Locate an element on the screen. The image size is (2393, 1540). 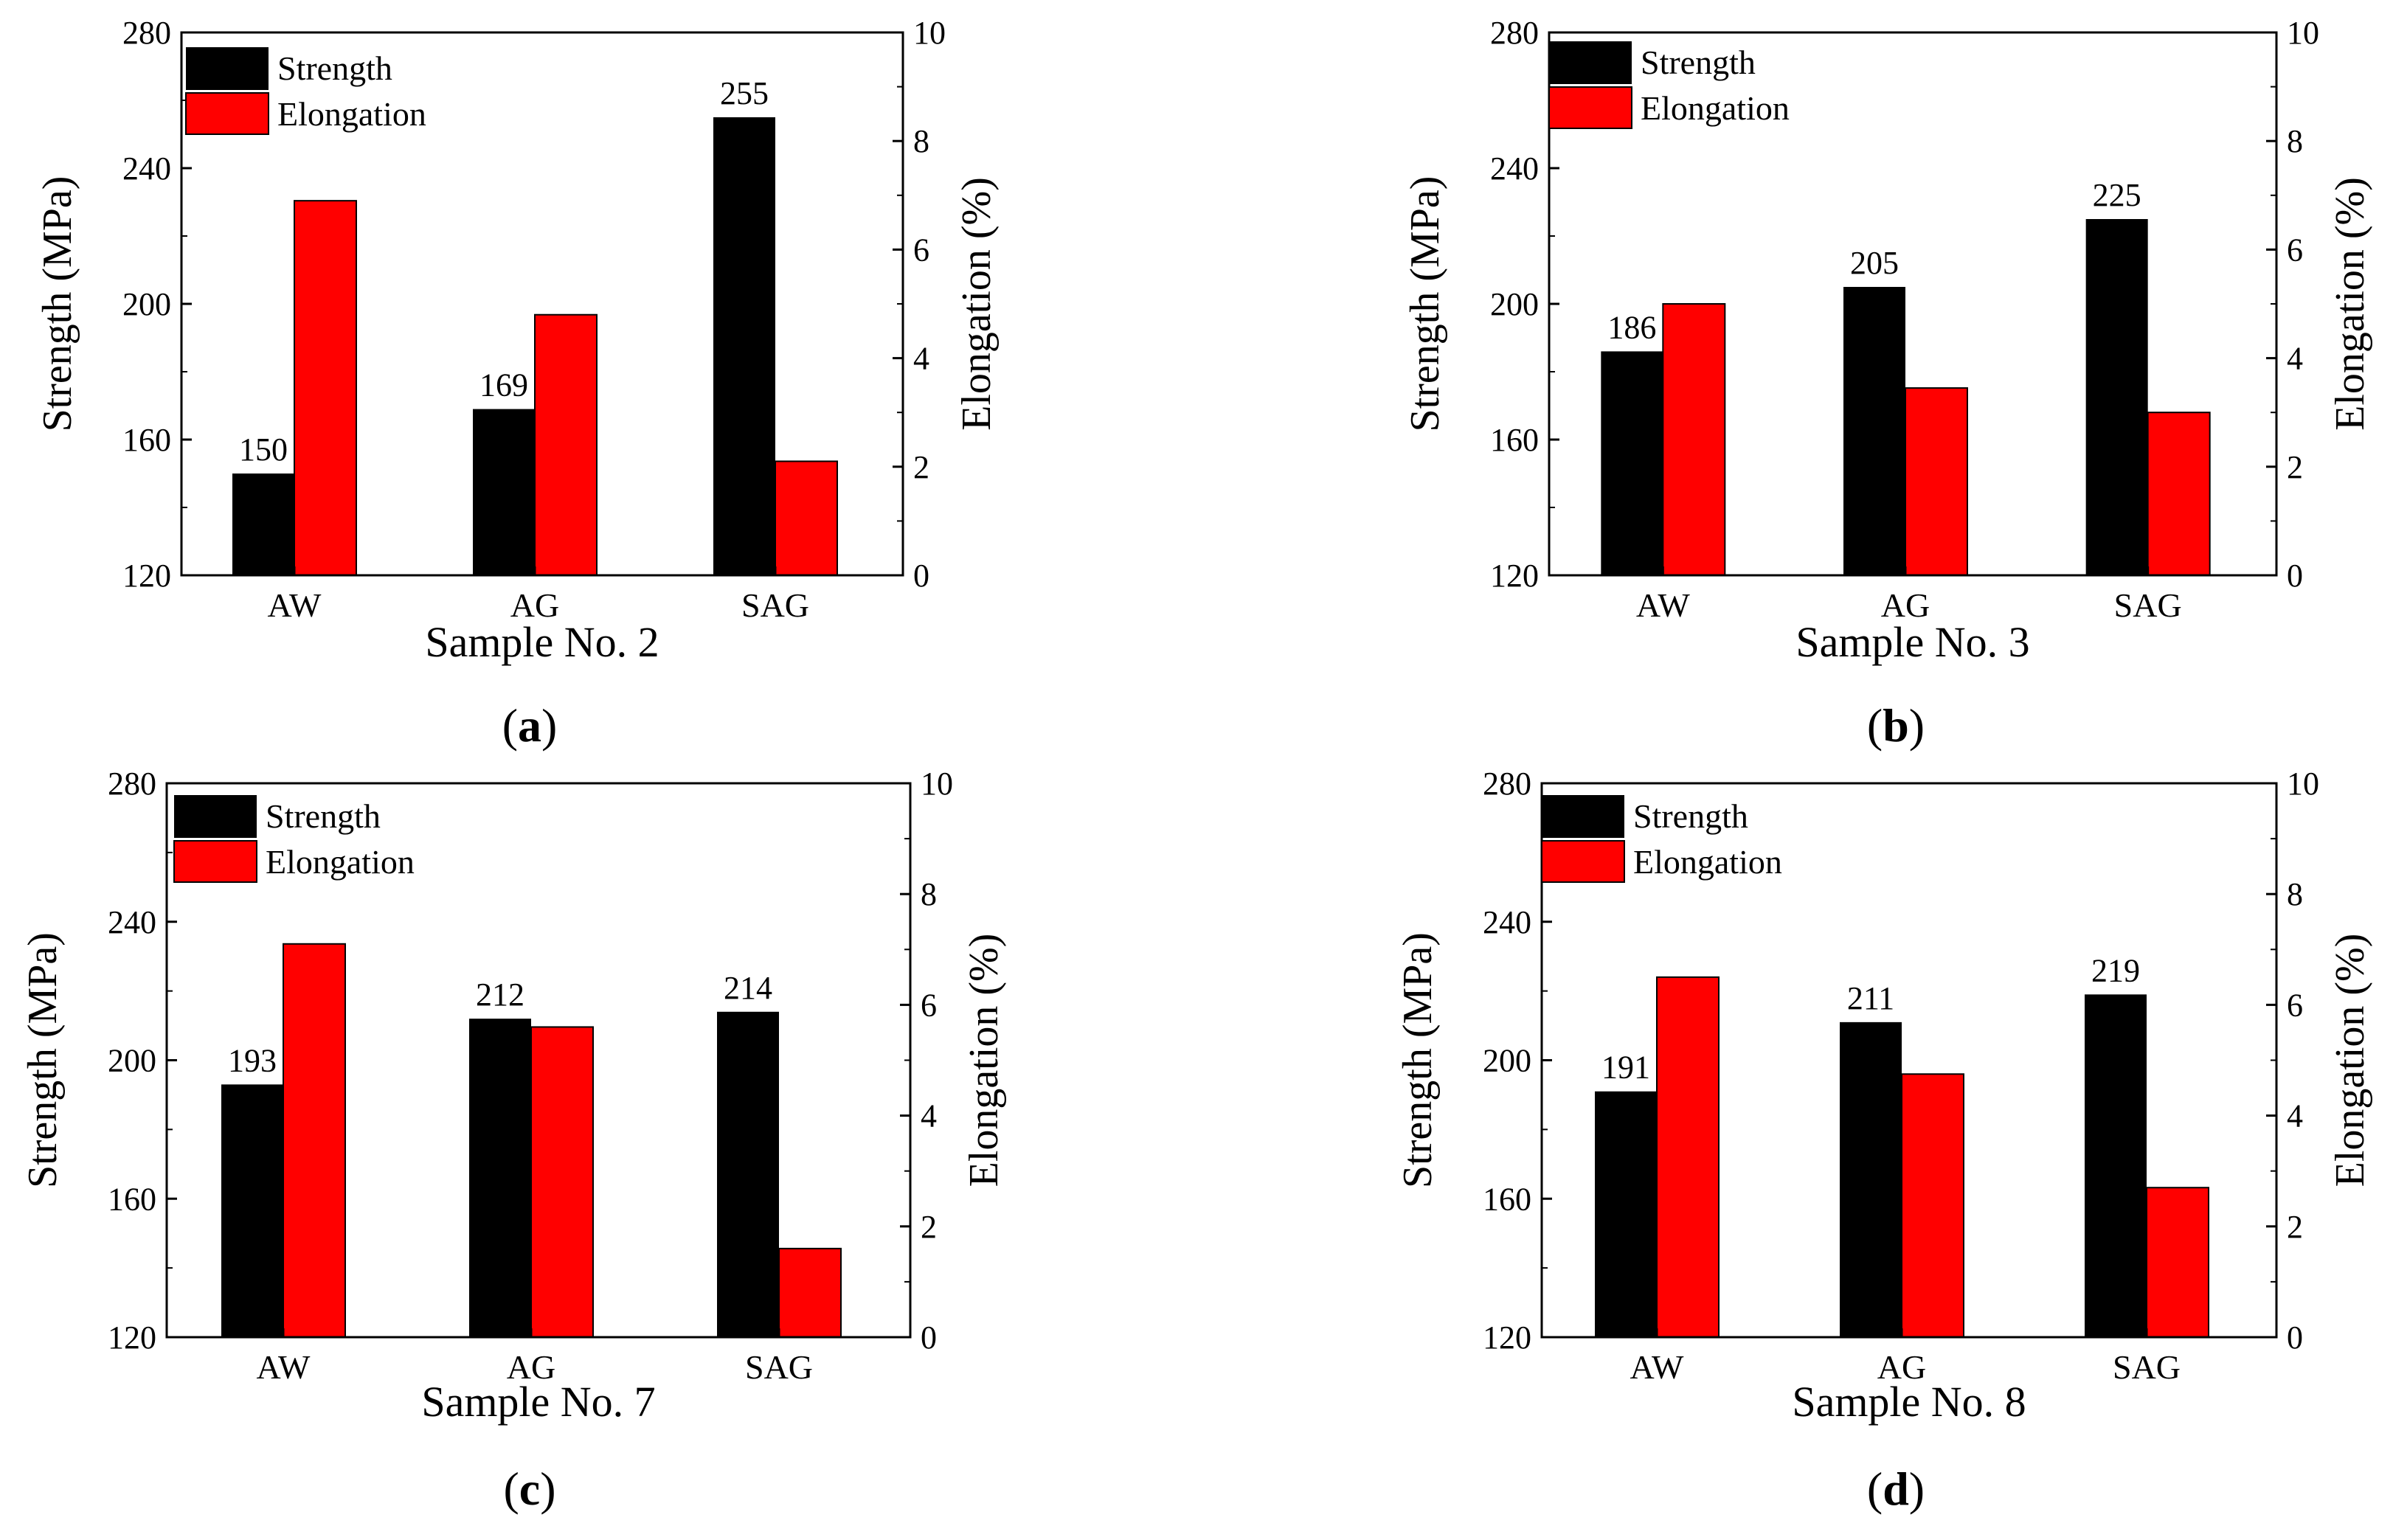
x-axis-title: Sample No. 8 is located at coordinates (1909, 1402).